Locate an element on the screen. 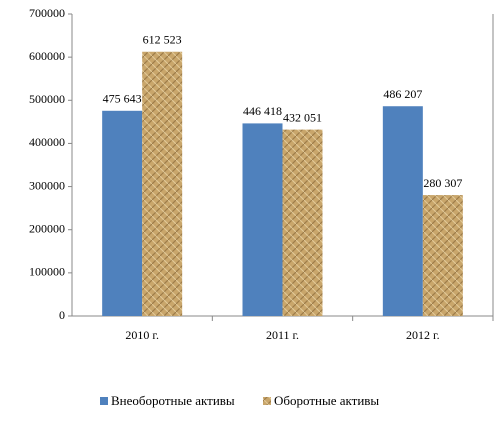  value-label: 432 051 is located at coordinates (302, 117).